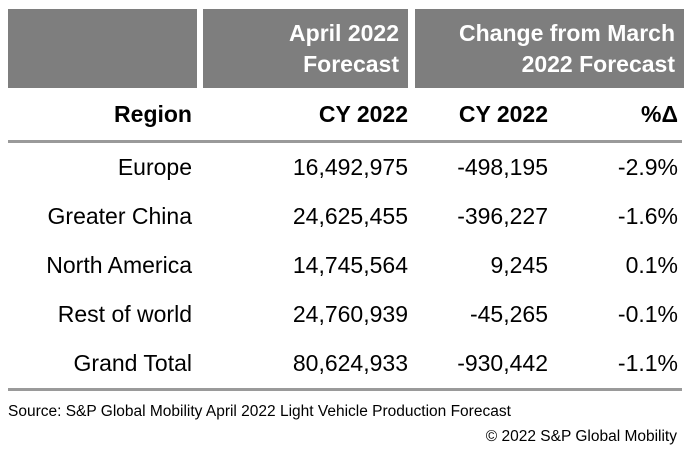  Describe the element at coordinates (350, 363) in the screenshot. I see `forecast-value: 80,624,933` at that location.